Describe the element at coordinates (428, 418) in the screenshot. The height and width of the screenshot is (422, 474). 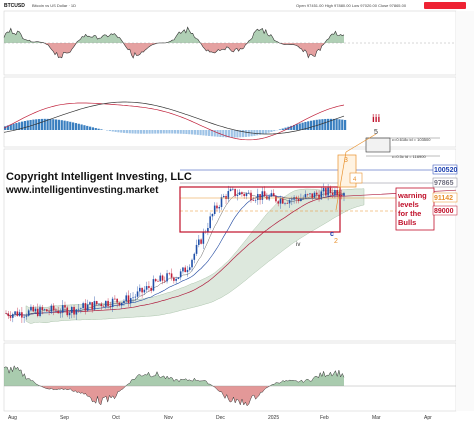
I see `axis-month-label: Apr` at that location.